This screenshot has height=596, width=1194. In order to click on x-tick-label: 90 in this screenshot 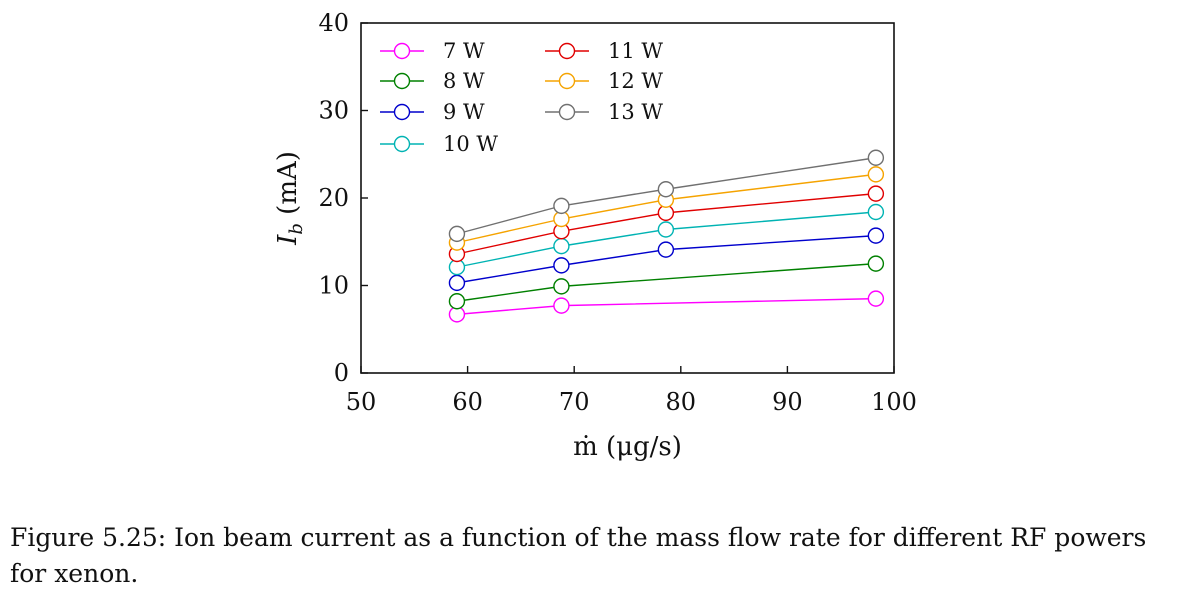, I will do `click(787, 402)`.